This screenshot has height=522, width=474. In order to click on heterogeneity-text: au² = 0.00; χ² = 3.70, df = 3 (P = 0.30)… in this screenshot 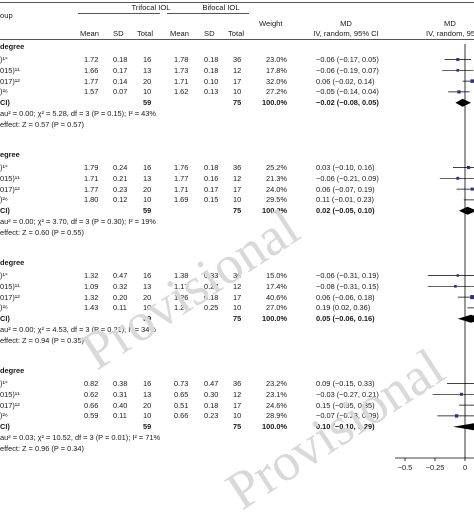, I will do `click(78, 221)`.